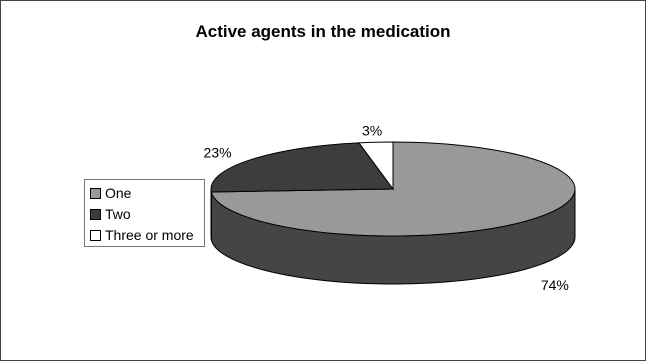  Describe the element at coordinates (372, 131) in the screenshot. I see `data-label-three-or-more: 3%` at that location.